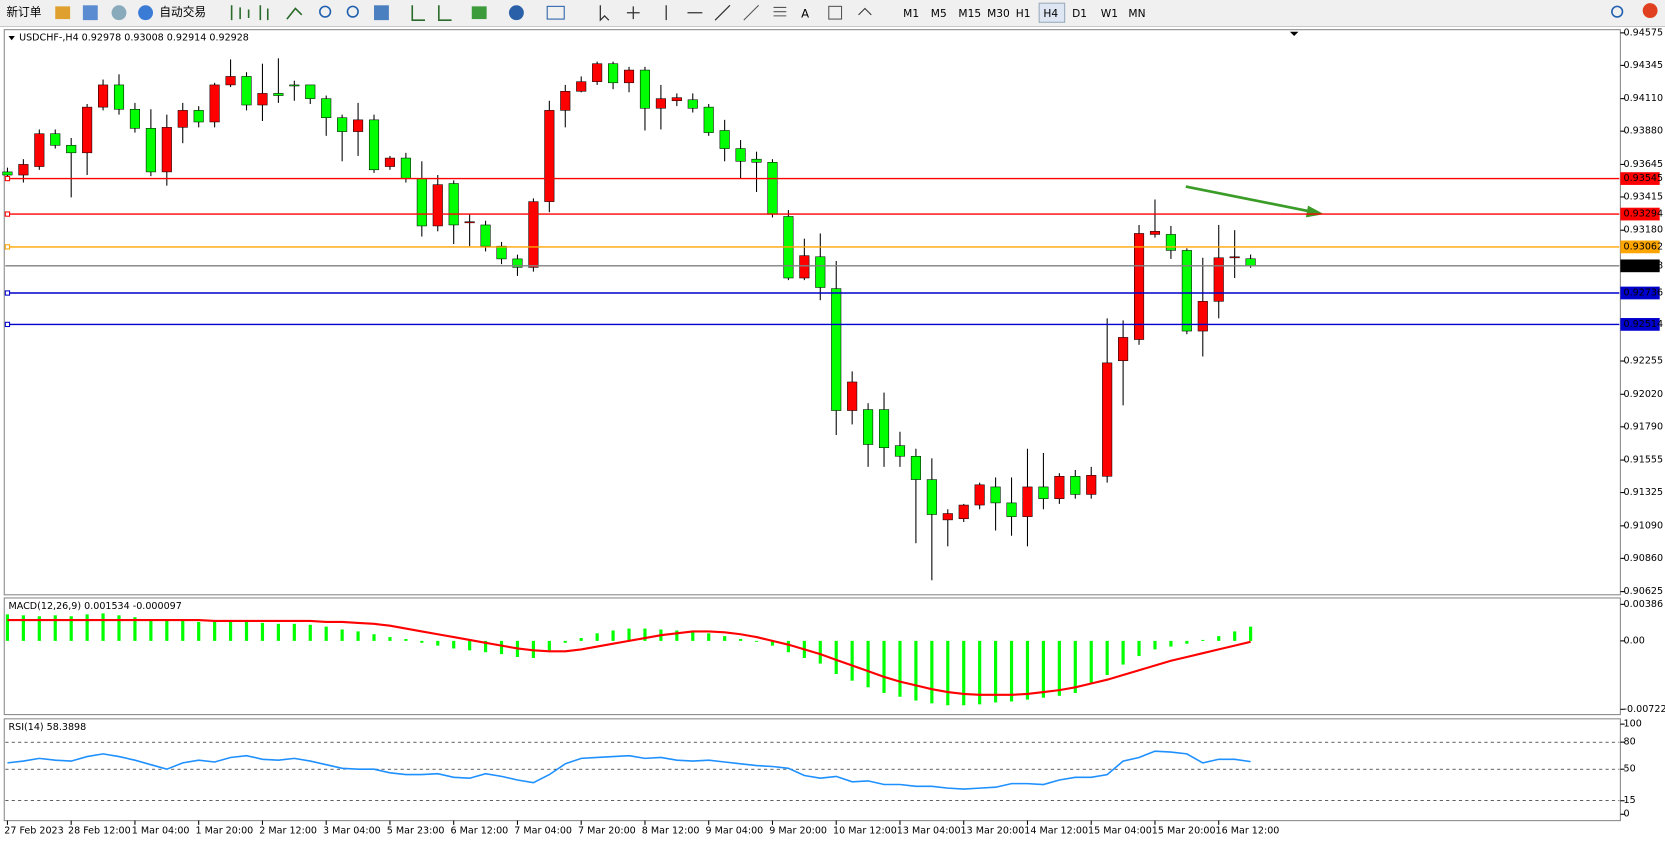 The width and height of the screenshot is (1665, 849). Describe the element at coordinates (911, 13) in the screenshot. I see `timeframe-button: M1` at that location.